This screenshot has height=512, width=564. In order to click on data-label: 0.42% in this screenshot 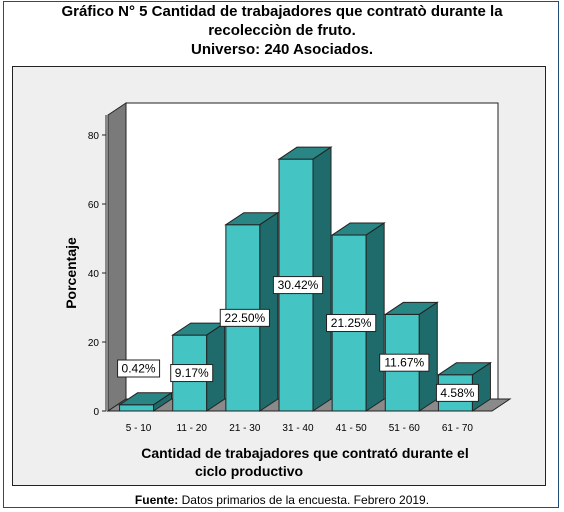, I will do `click(139, 369)`.